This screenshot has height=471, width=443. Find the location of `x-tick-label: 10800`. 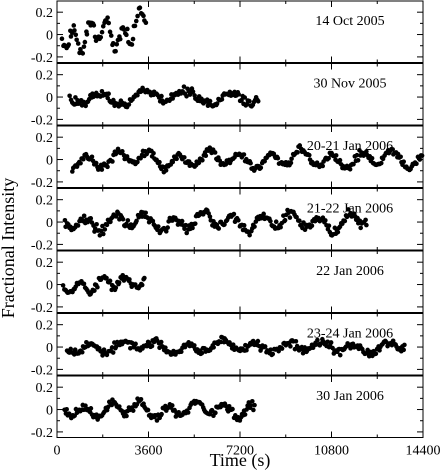

x-tick-label: 10800 is located at coordinates (331, 451).